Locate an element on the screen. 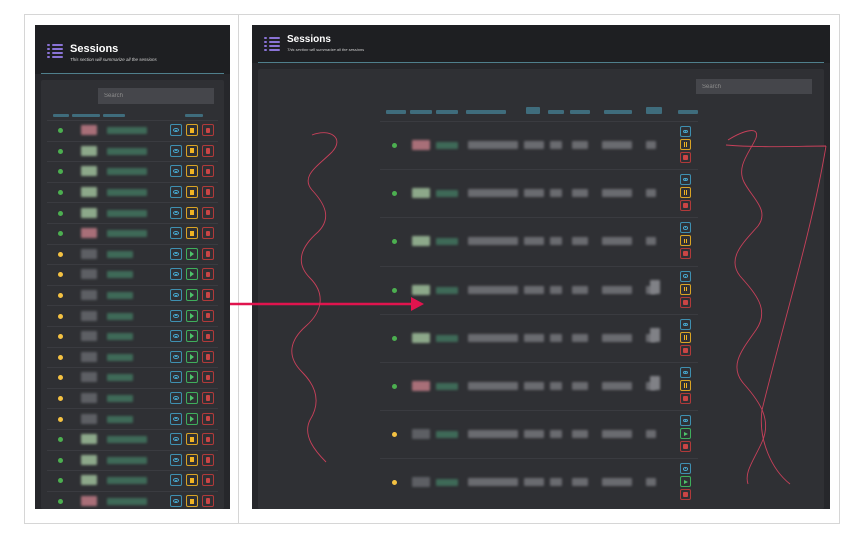  column-header is located at coordinates (533, 110).